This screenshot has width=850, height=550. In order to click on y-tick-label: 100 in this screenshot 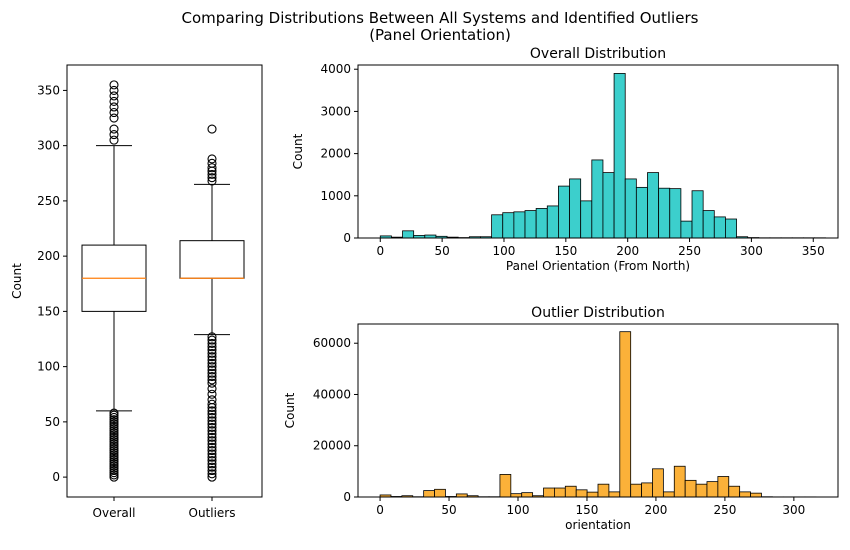, I will do `click(48, 367)`.